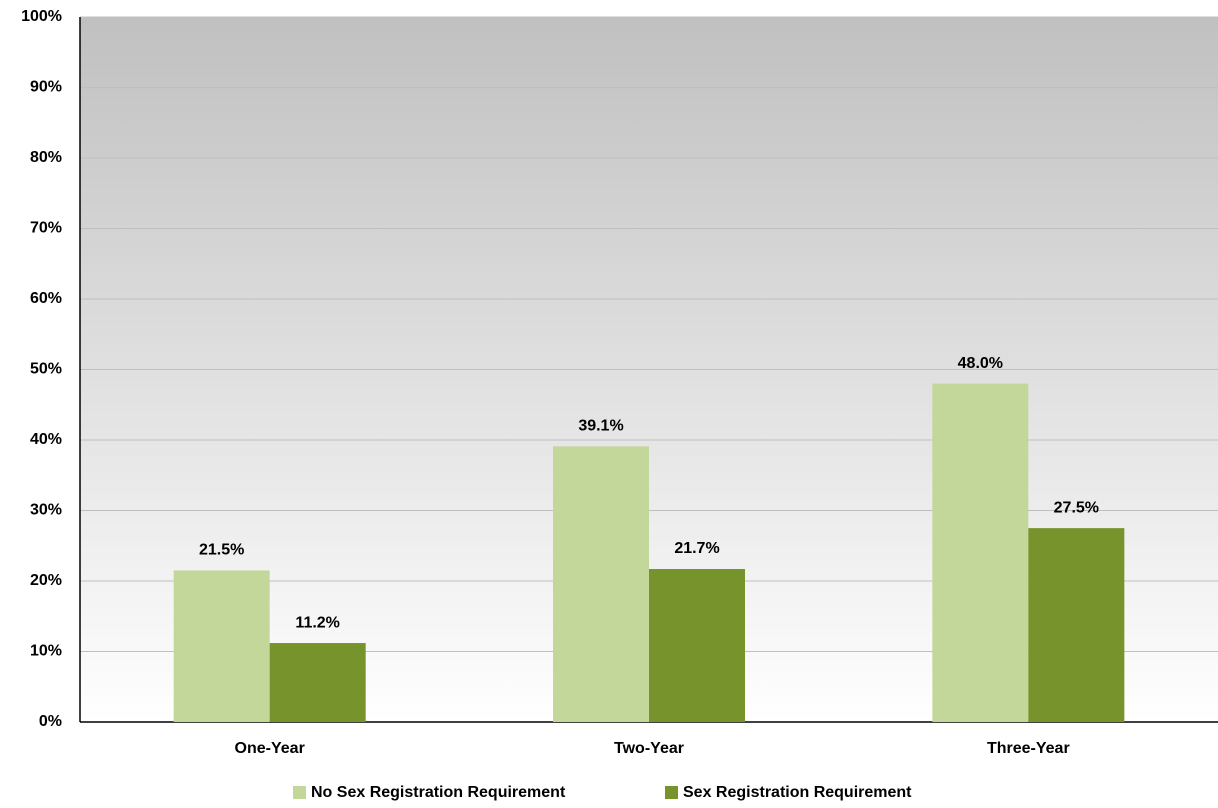 This screenshot has width=1218, height=808. I want to click on y-tick-label: 60%, so click(46, 298).